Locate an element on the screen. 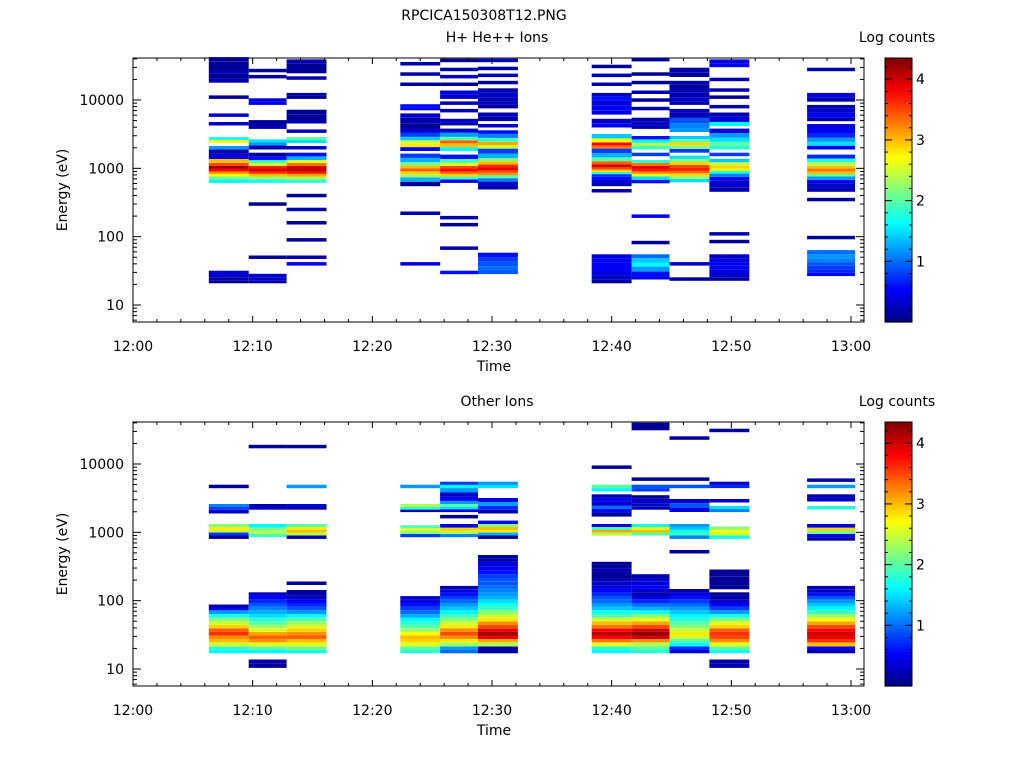 The image size is (1024, 768). x-tick-label: 12:50 is located at coordinates (731, 347).